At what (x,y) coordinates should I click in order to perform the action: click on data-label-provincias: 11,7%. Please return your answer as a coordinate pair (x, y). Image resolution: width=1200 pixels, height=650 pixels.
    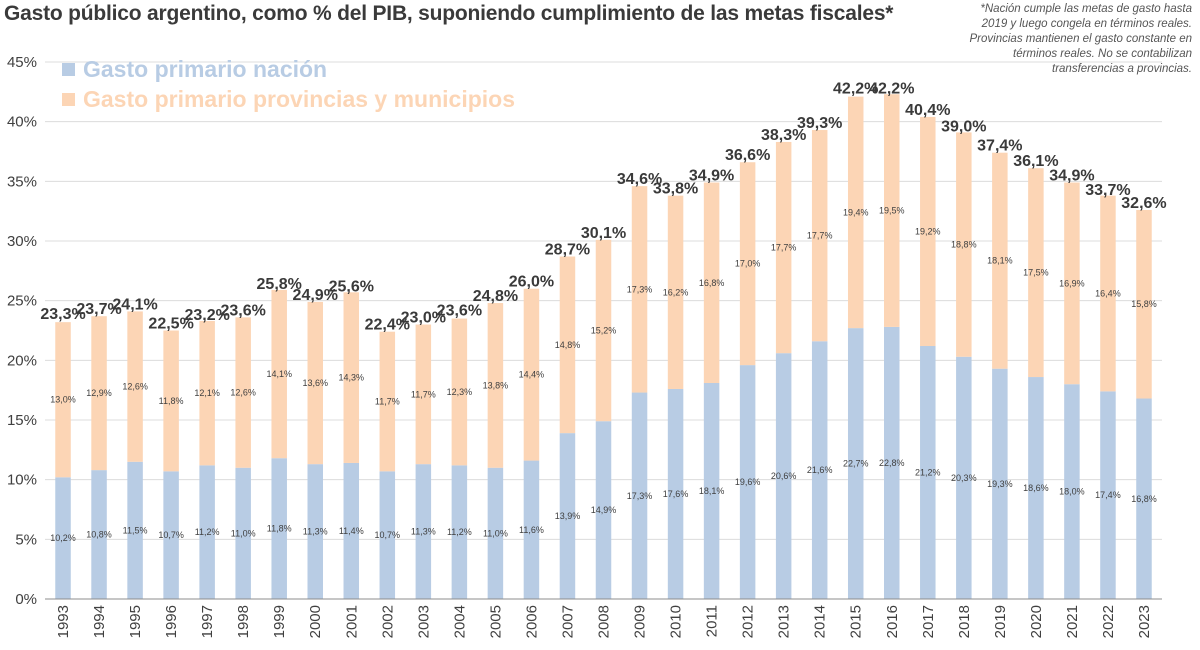
    Looking at the image, I should click on (387, 402).